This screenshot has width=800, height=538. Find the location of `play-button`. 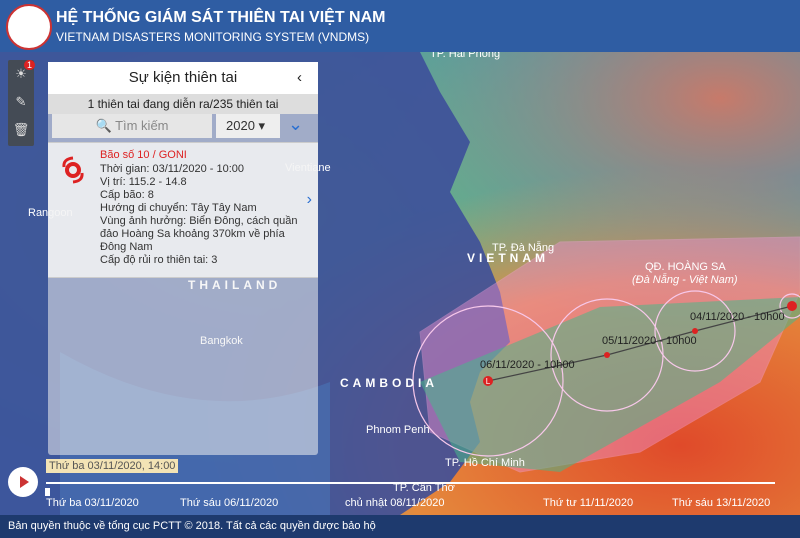

play-button is located at coordinates (23, 482).